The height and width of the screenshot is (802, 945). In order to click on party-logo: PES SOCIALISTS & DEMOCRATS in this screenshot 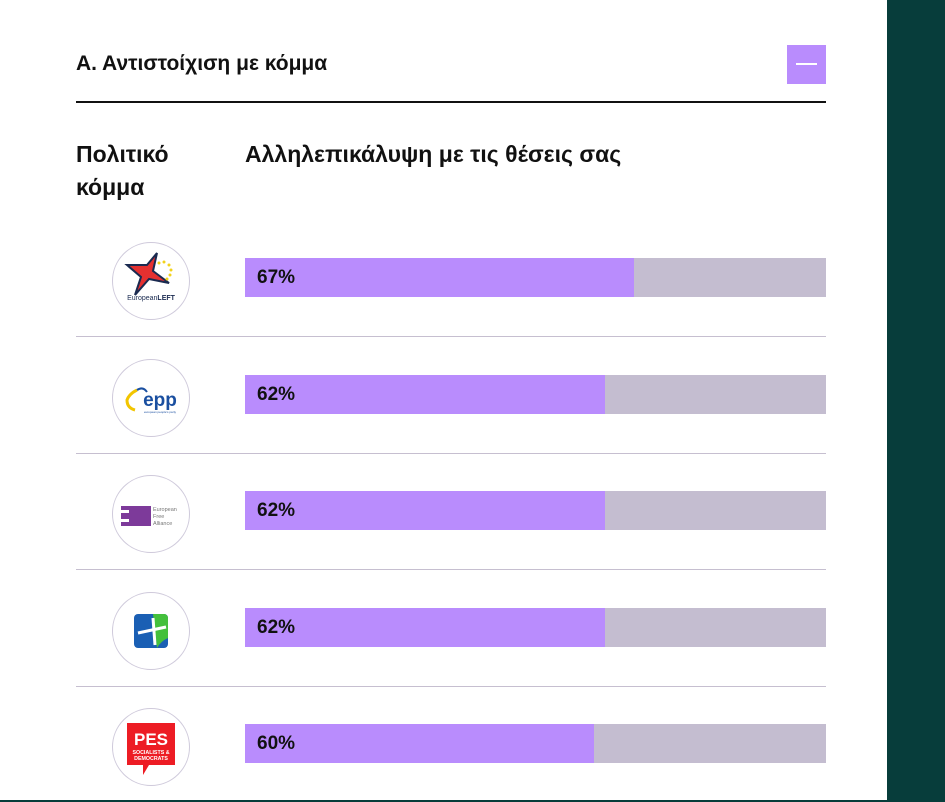, I will do `click(151, 747)`.